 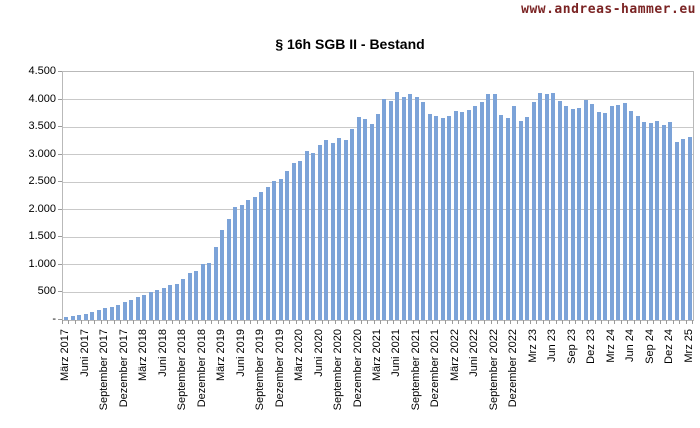 I want to click on x-axis-label-text: Juni 2021, so click(x=396, y=353).